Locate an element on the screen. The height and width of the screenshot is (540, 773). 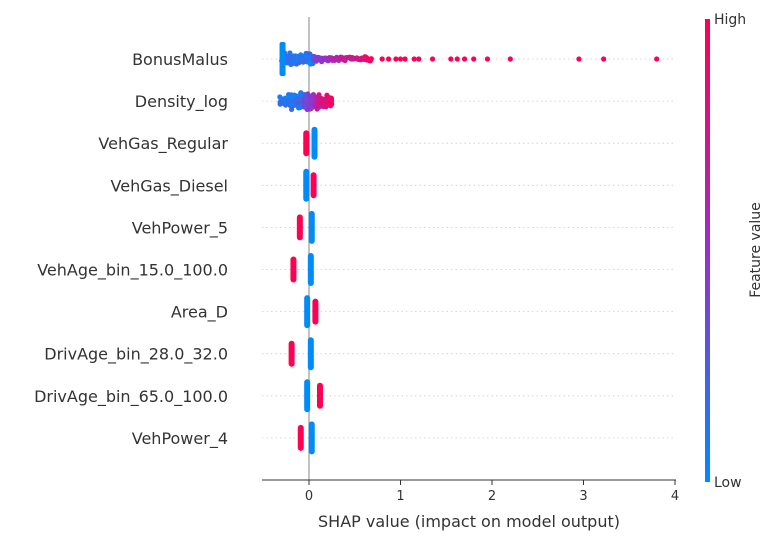
x-tick-label: 2 is located at coordinates (492, 496).